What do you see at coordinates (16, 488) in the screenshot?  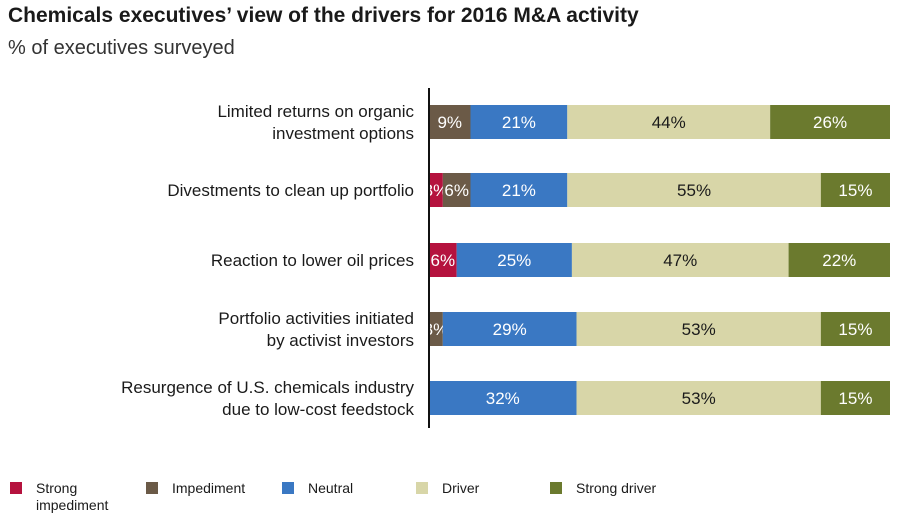 I see `legend-swatch-strong-impediment` at bounding box center [16, 488].